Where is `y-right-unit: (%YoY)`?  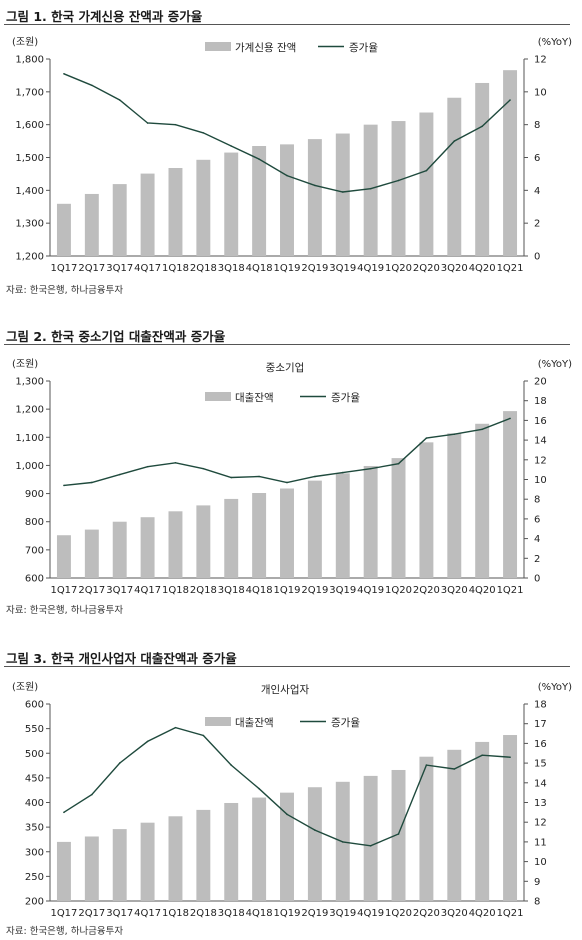 y-right-unit: (%YoY) is located at coordinates (555, 42).